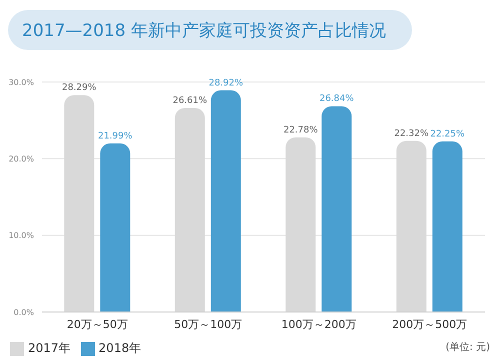  What do you see at coordinates (468, 347) in the screenshot?
I see `text: (单位: 元)` at bounding box center [468, 347].